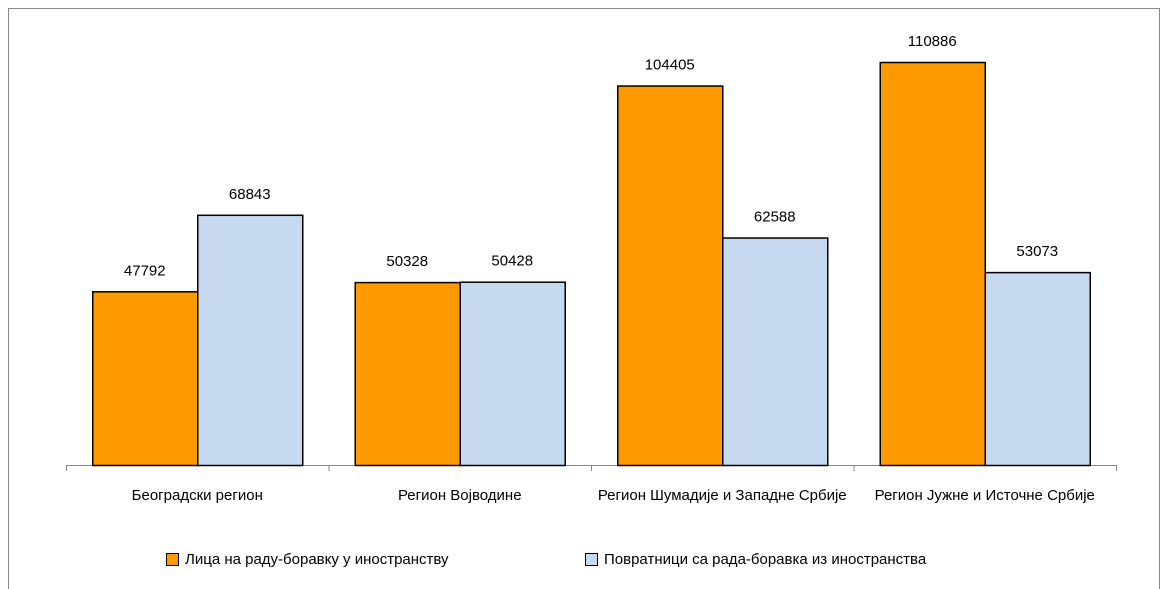 Image resolution: width=1168 pixels, height=589 pixels. Describe the element at coordinates (197, 495) in the screenshot. I see `x-tick-label: Београдски регион` at that location.